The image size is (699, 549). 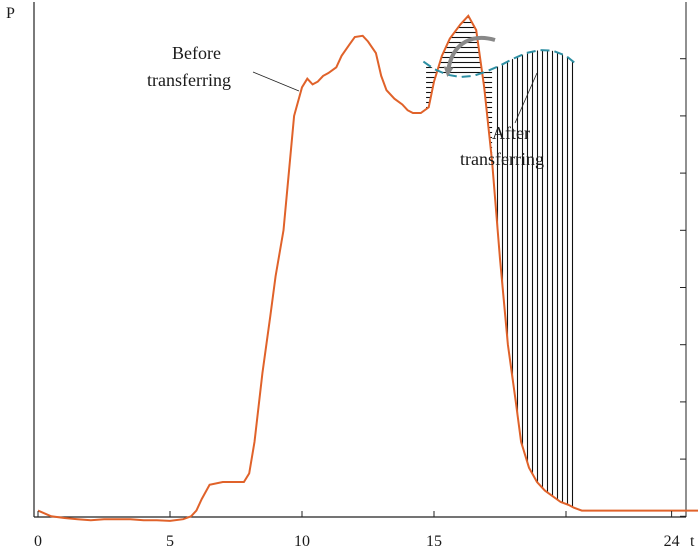 What do you see at coordinates (459, 89) in the screenshot?
I see `hatched-area-left` at bounding box center [459, 89].